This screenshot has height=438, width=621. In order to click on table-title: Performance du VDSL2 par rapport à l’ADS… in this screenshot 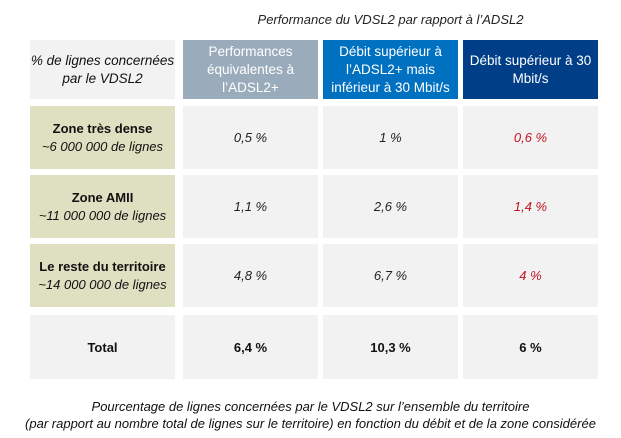, I will do `click(390, 19)`.